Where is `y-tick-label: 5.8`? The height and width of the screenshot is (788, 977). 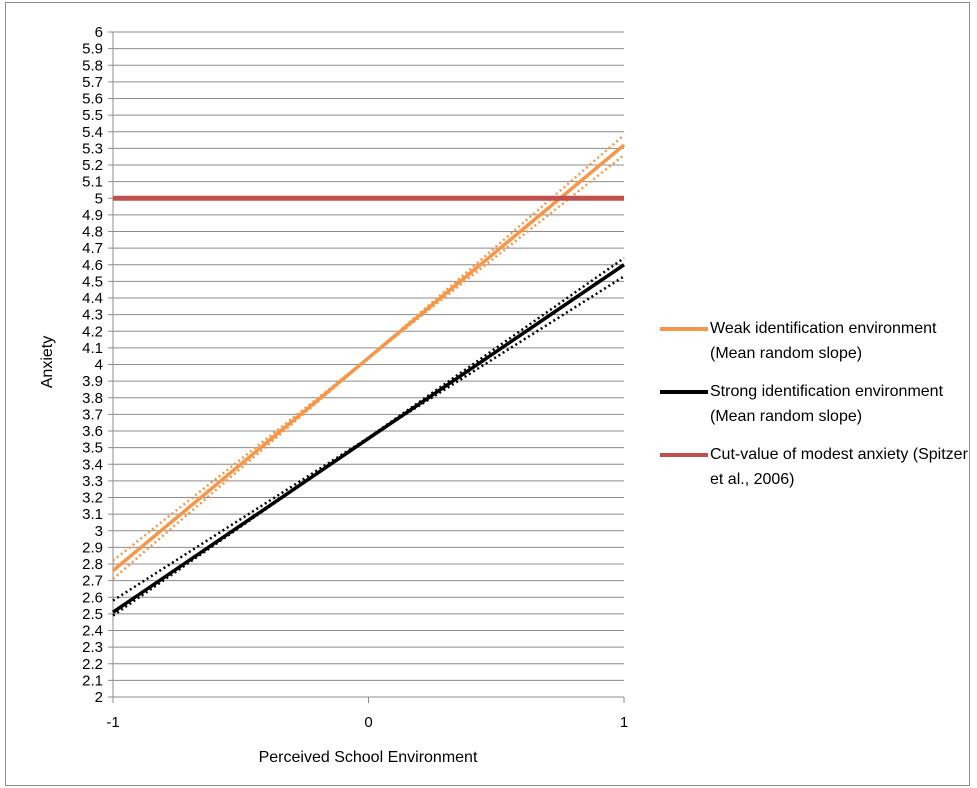 y-tick-label: 5.8 is located at coordinates (92, 65).